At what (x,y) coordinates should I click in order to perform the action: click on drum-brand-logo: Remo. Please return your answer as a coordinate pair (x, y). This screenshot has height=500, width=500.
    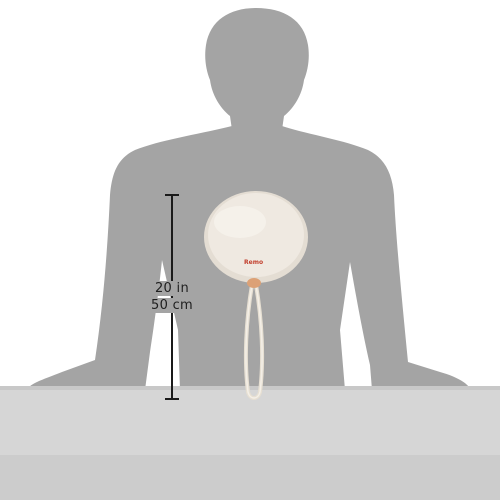
    Looking at the image, I should click on (254, 262).